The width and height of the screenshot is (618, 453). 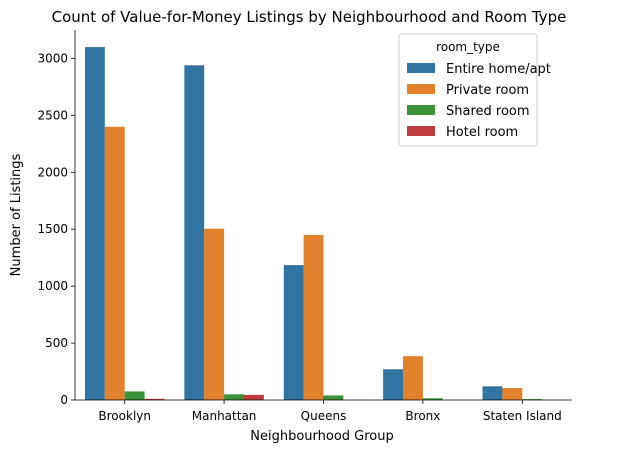 I want to click on y-tick-label: 2500, so click(x=52, y=115).